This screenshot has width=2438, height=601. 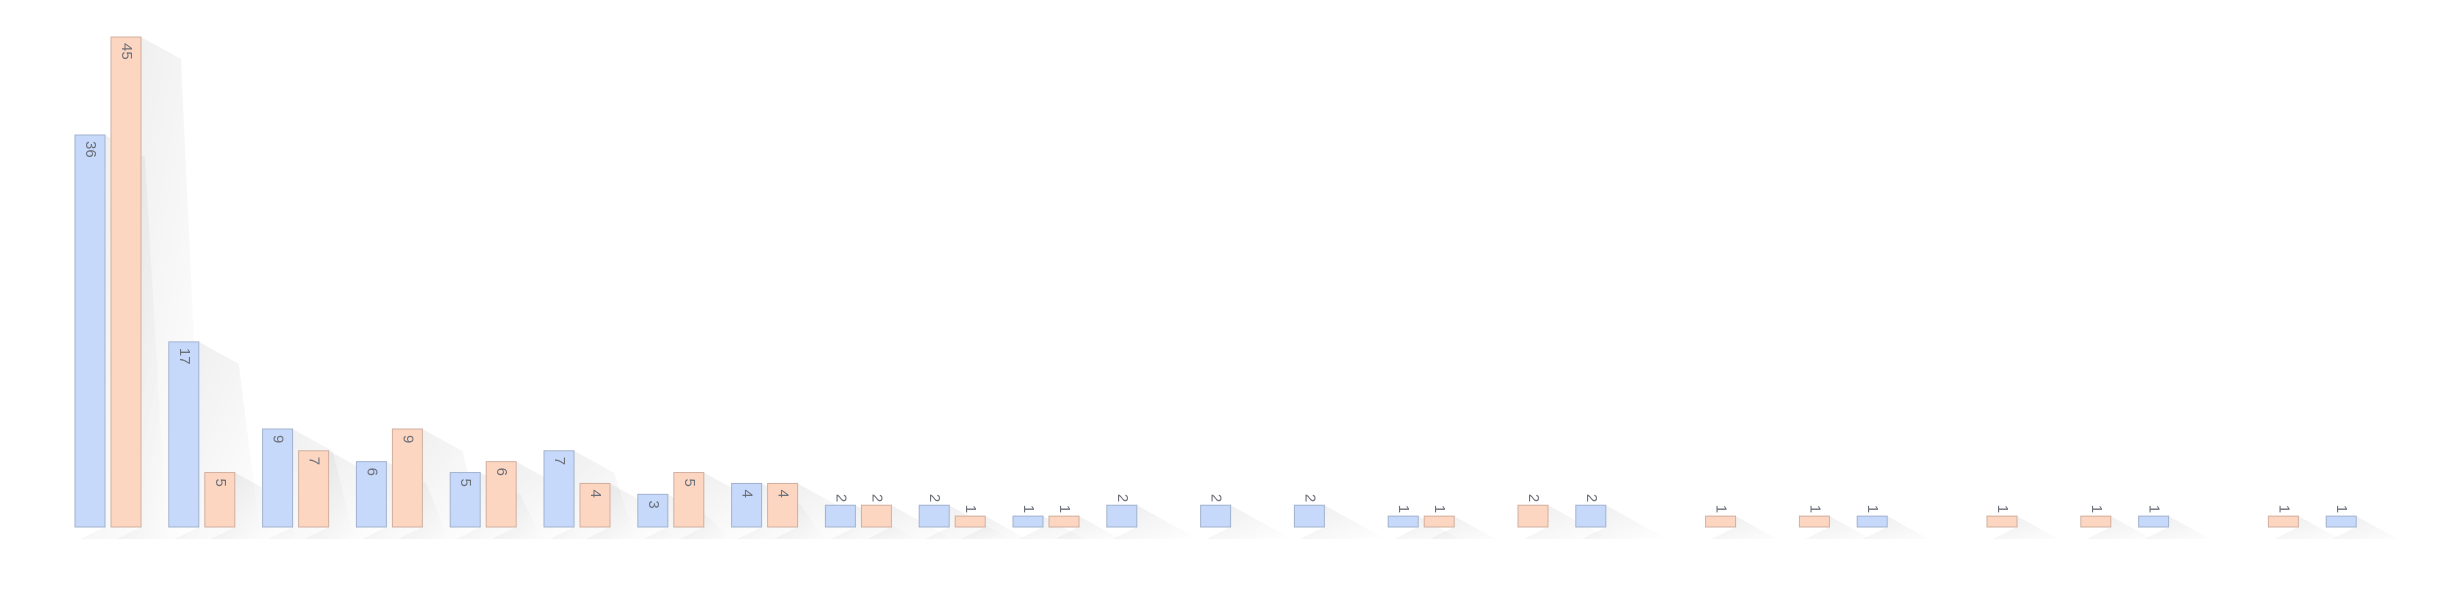 What do you see at coordinates (90, 149) in the screenshot?
I see `value-label: 36` at bounding box center [90, 149].